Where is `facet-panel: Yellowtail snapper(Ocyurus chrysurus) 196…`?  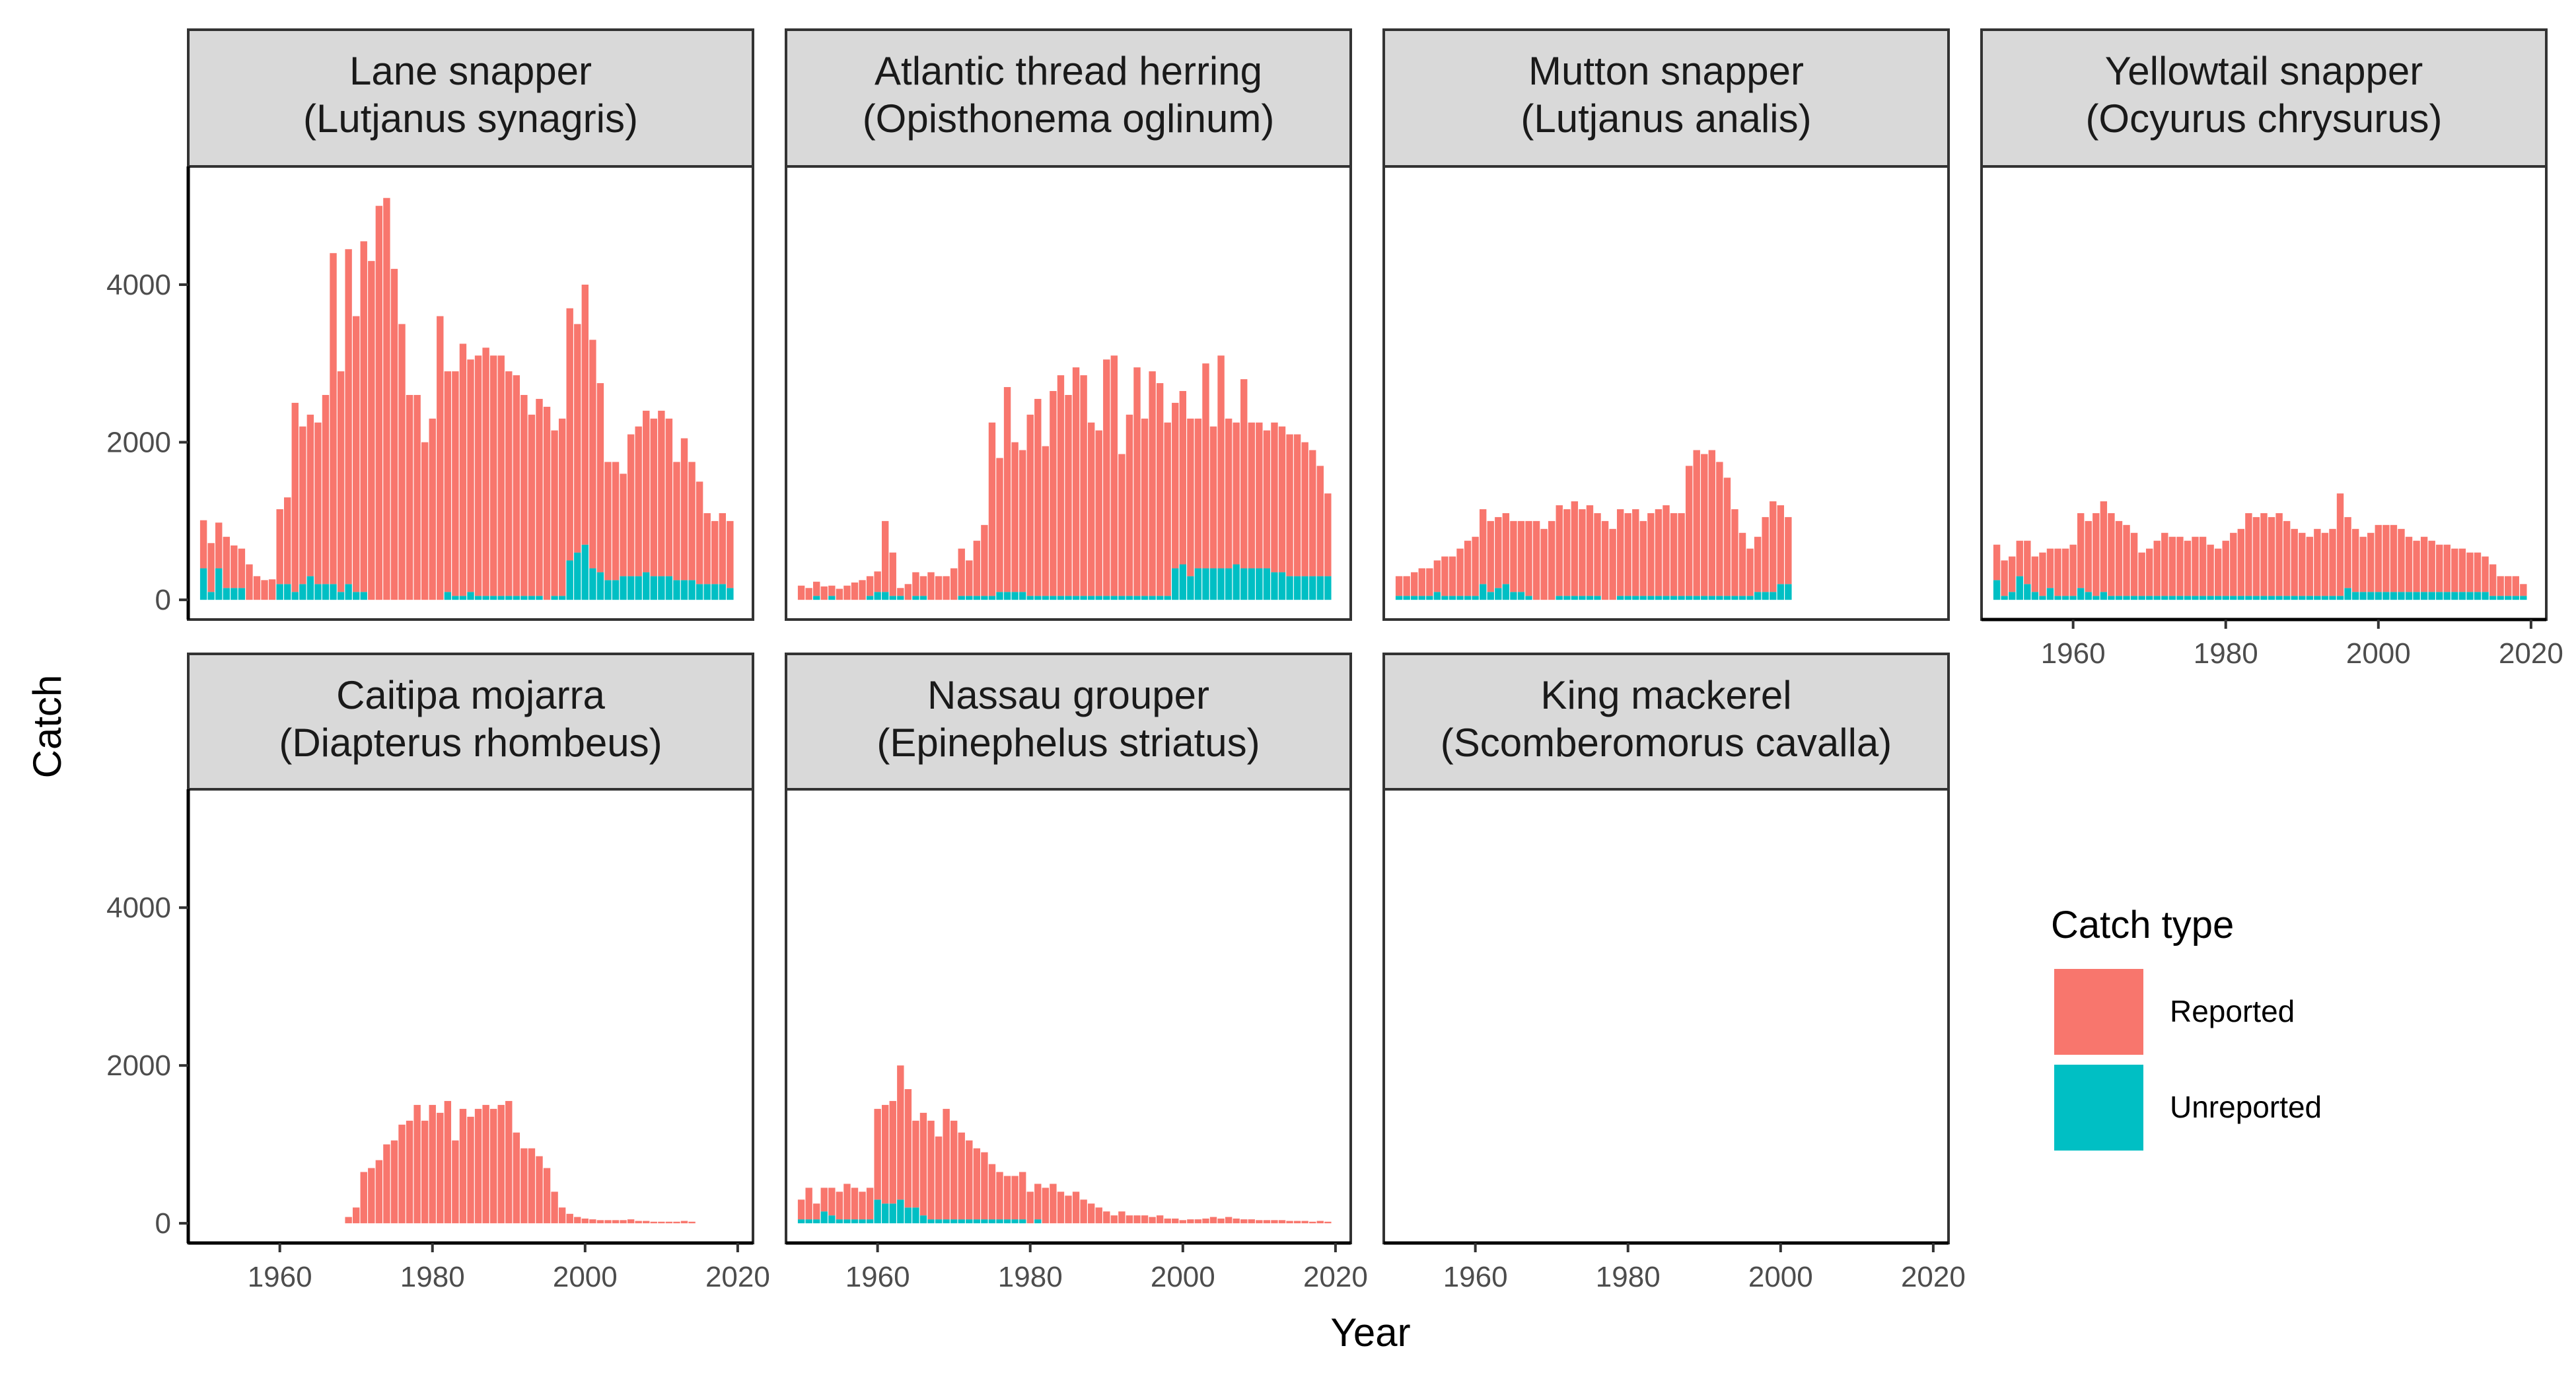 facet-panel: Yellowtail snapper(Ocyurus chrysurus) 196… is located at coordinates (2272, 349).